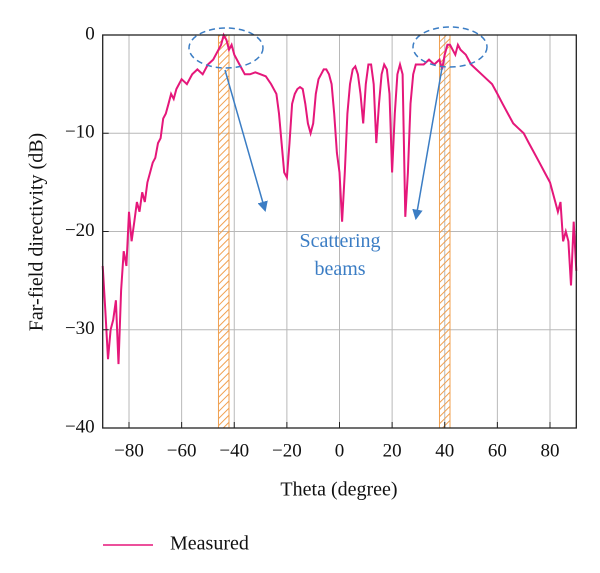 Image resolution: width=600 pixels, height=573 pixels. Describe the element at coordinates (549, 450) in the screenshot. I see `x-tick-label: 80` at that location.